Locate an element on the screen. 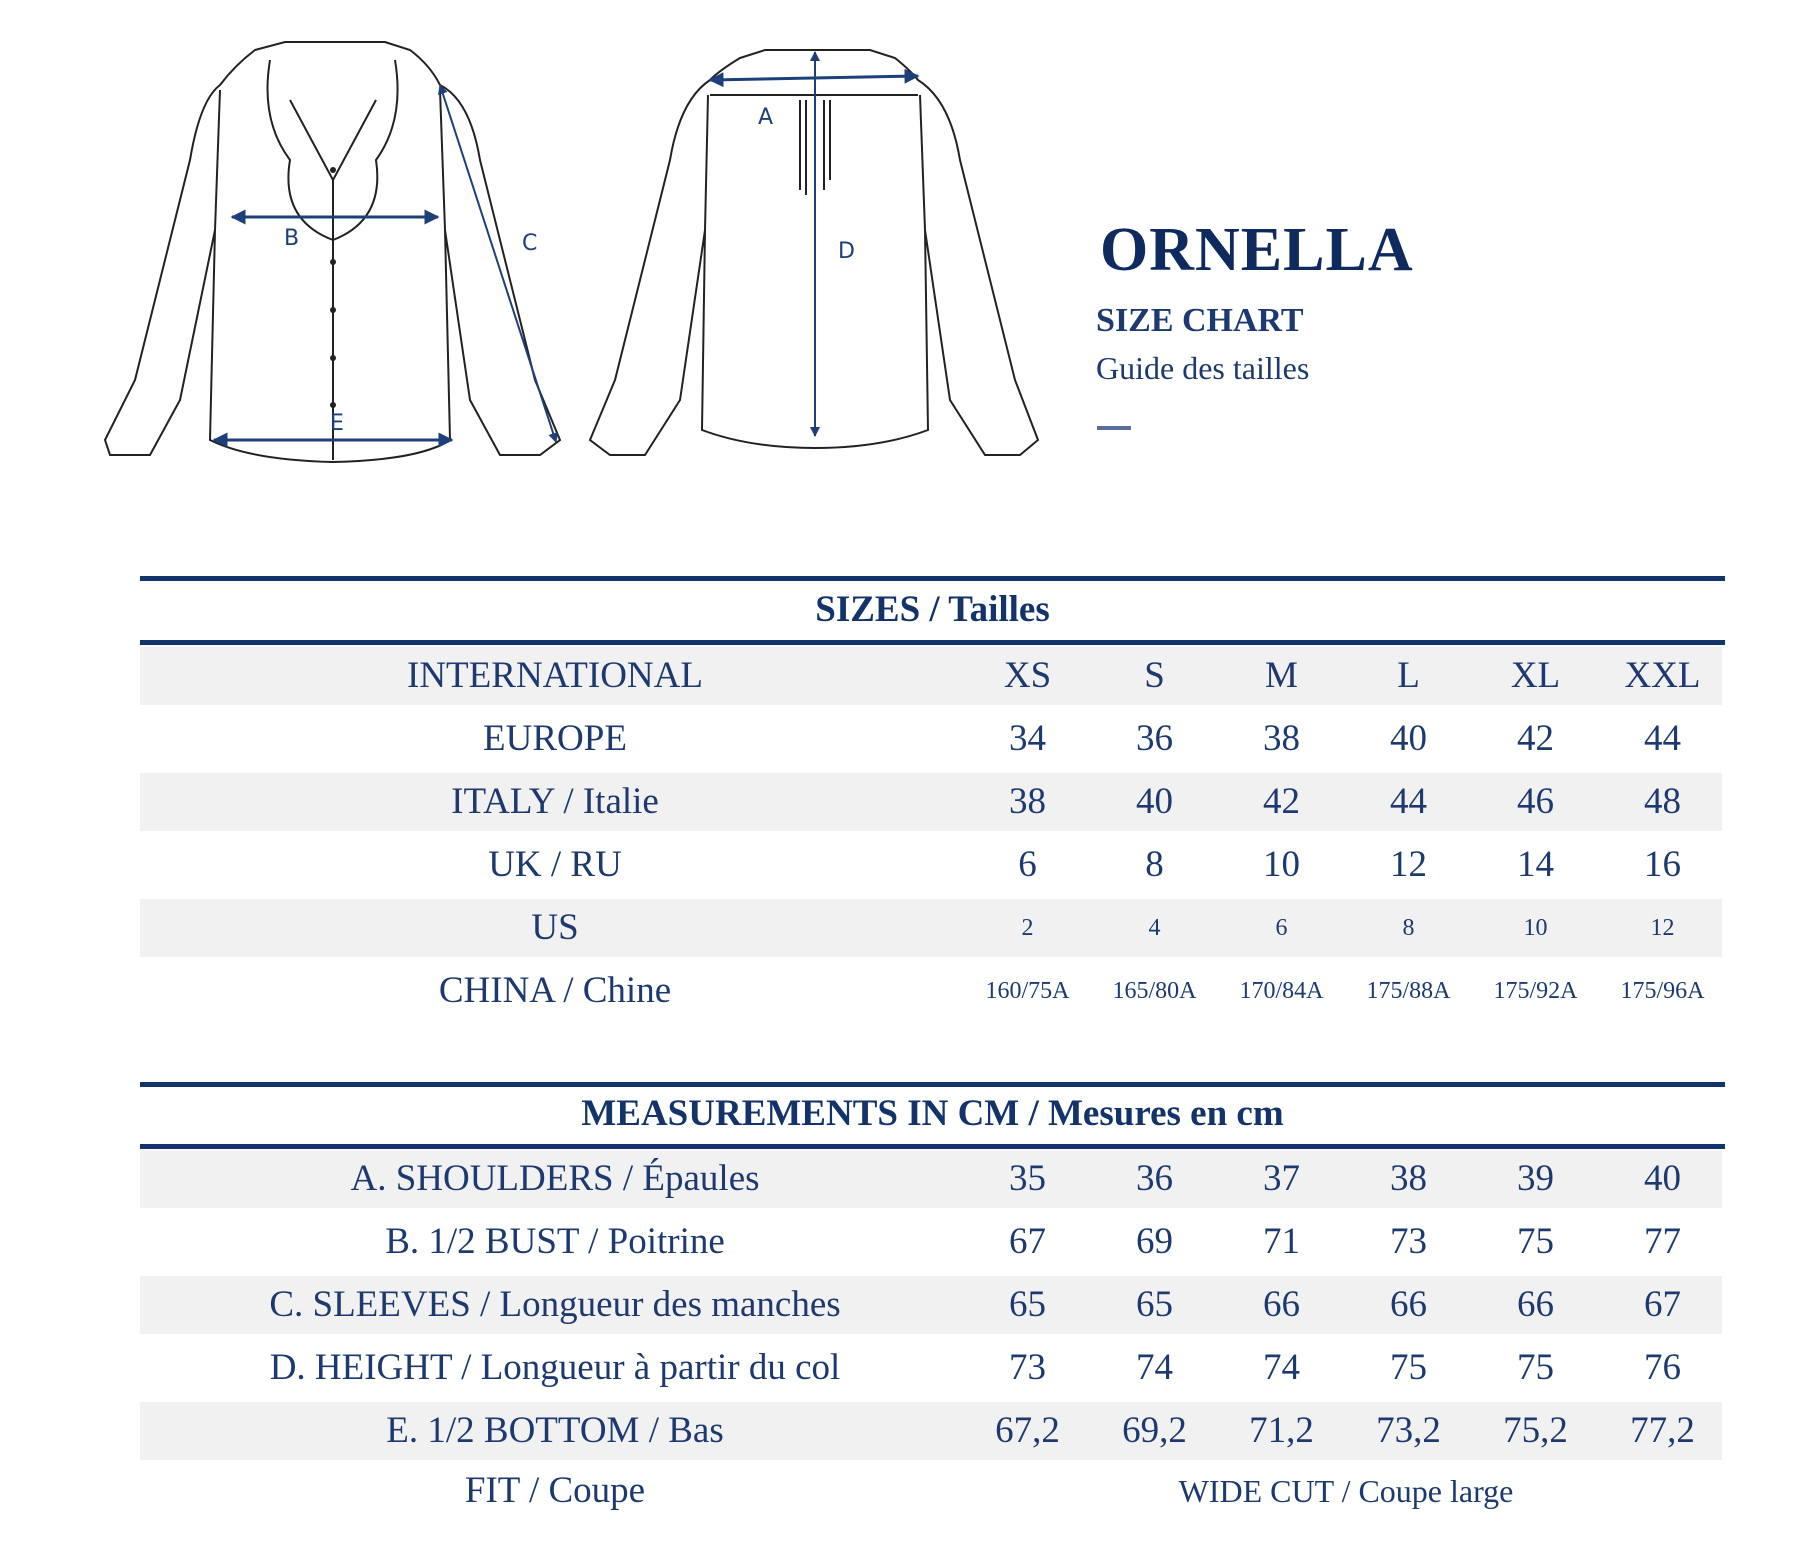 Image resolution: width=1800 pixels, height=1542 pixels. row-label: A. SHOULDERS / Épaules is located at coordinates (555, 1178).